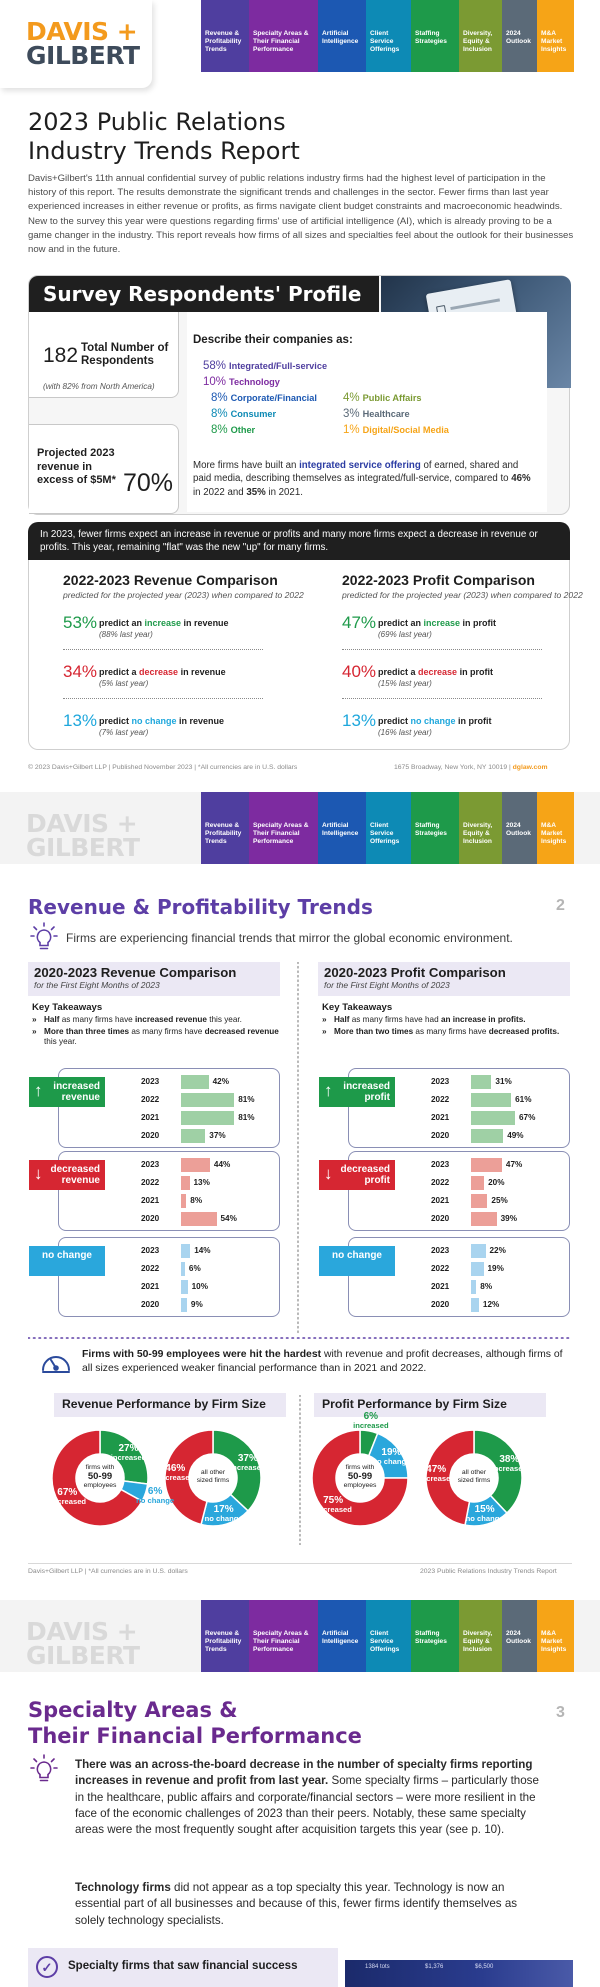 Image resolution: width=600 pixels, height=1987 pixels. What do you see at coordinates (157, 122) in the screenshot?
I see `report-title-line-1: 2023 Public Relations` at bounding box center [157, 122].